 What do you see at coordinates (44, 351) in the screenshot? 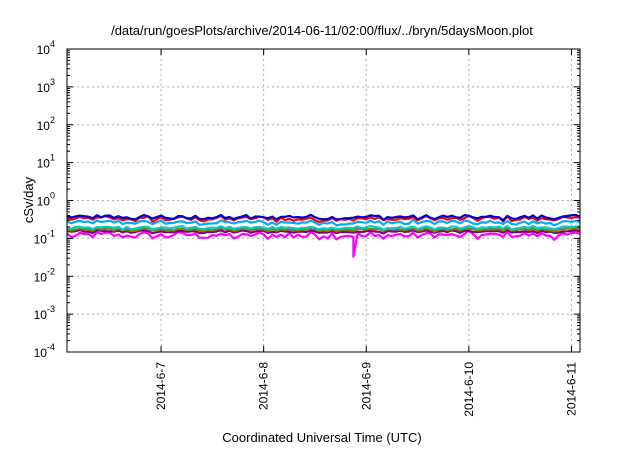
I see `y-tick-label: 10⁻⁴` at bounding box center [44, 351].